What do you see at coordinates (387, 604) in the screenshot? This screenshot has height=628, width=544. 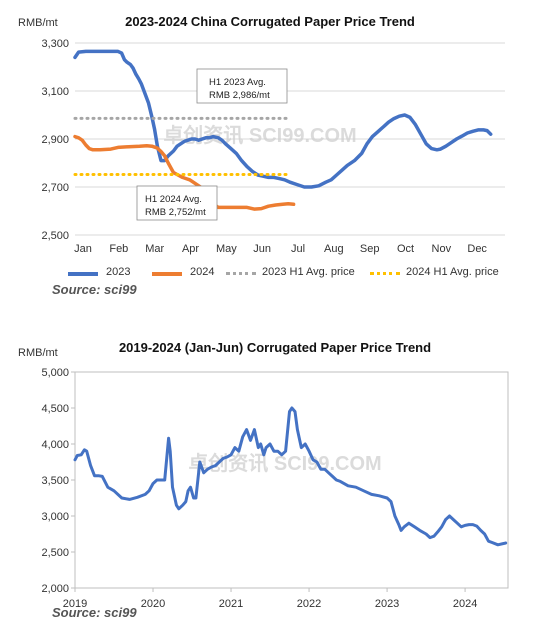 I see `chart2-xtick-label: 2023` at bounding box center [387, 604].